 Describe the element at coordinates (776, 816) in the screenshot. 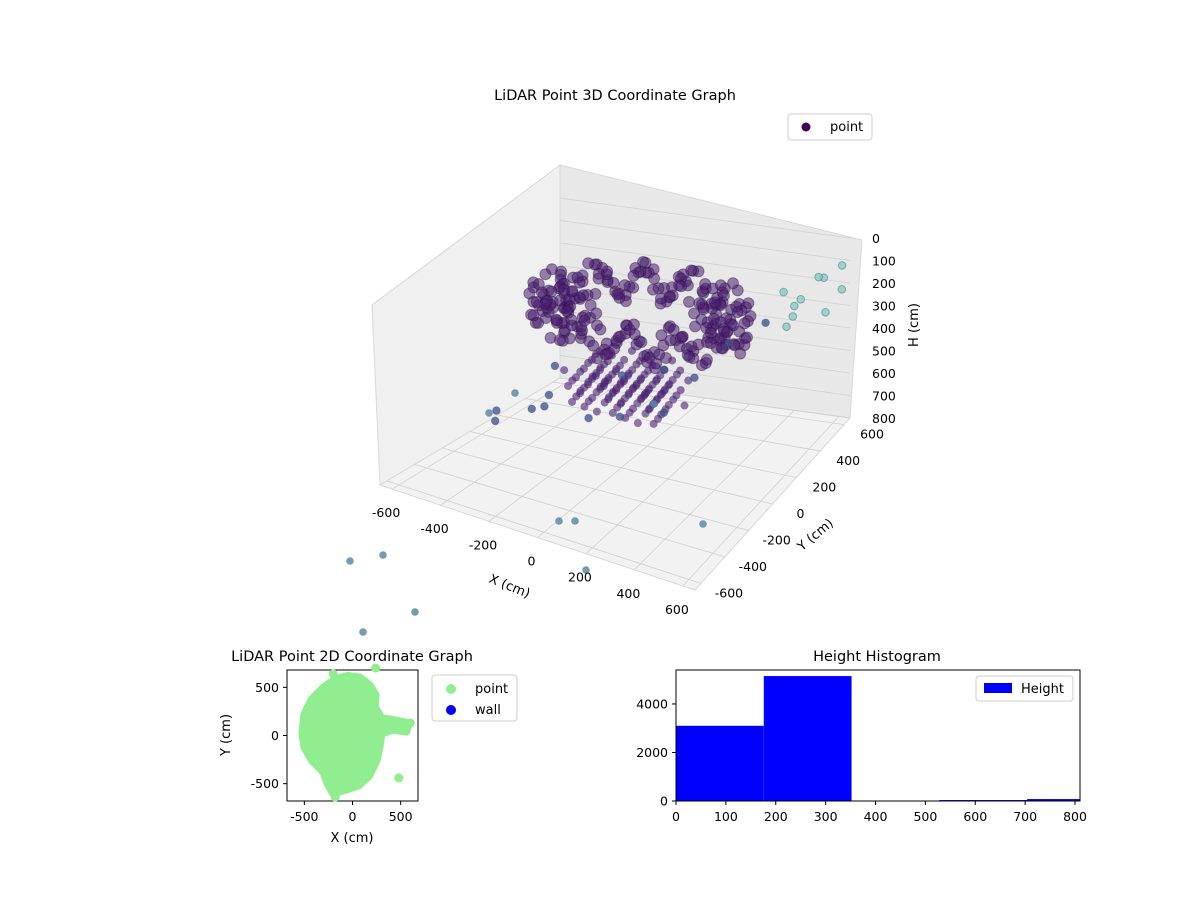

I see `x-tick-label-hist: 200` at that location.